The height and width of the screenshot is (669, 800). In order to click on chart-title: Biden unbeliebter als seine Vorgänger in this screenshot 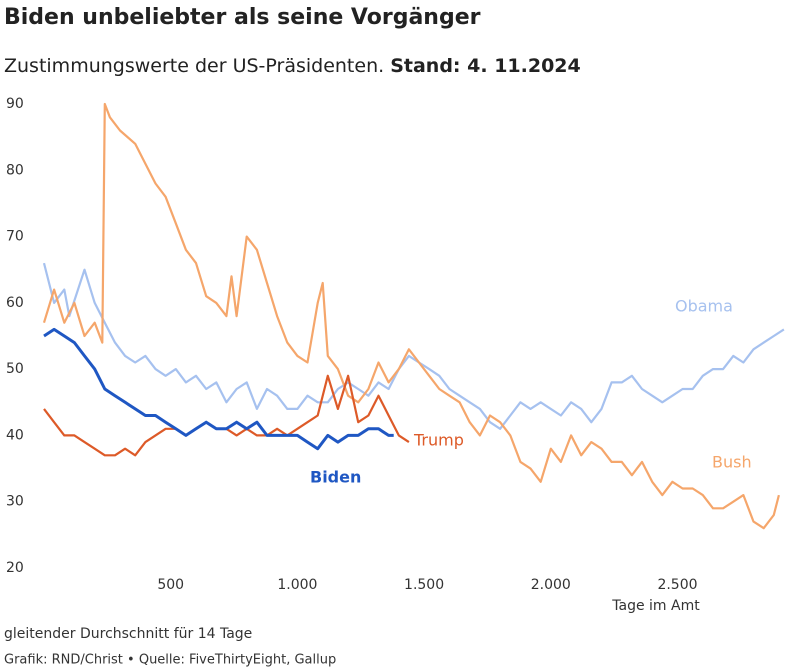, I will do `click(242, 17)`.